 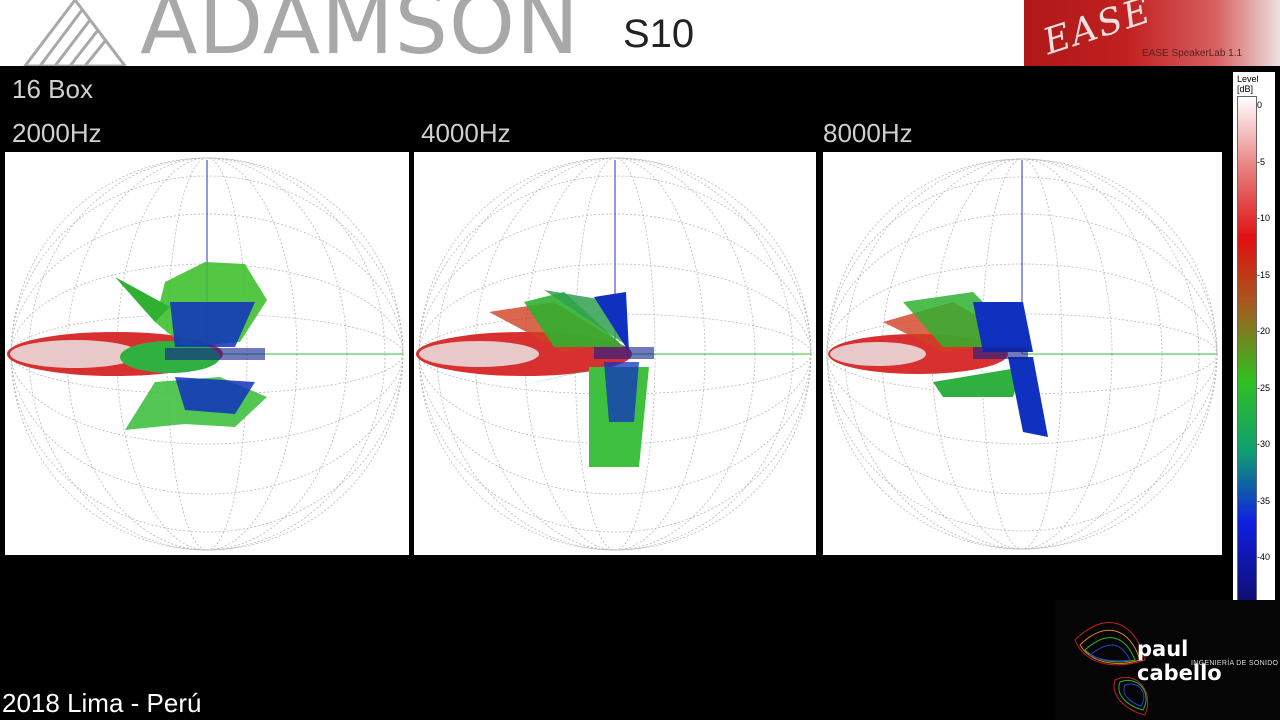 I want to click on config-title: 16 Box, so click(x=52, y=89).